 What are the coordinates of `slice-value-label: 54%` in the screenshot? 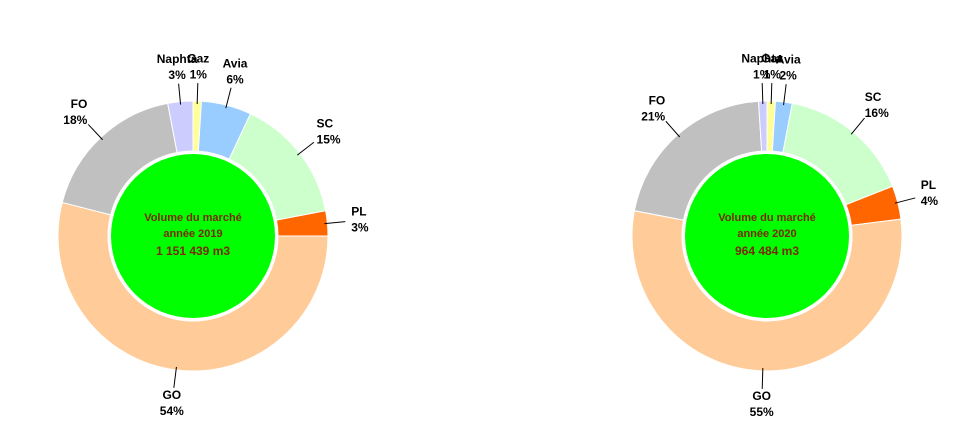 It's located at (172, 411).